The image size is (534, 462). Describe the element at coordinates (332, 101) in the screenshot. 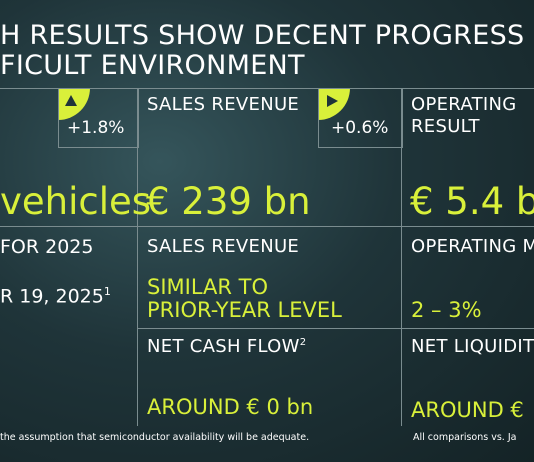

I see `right-arrow-triangle-icon` at that location.